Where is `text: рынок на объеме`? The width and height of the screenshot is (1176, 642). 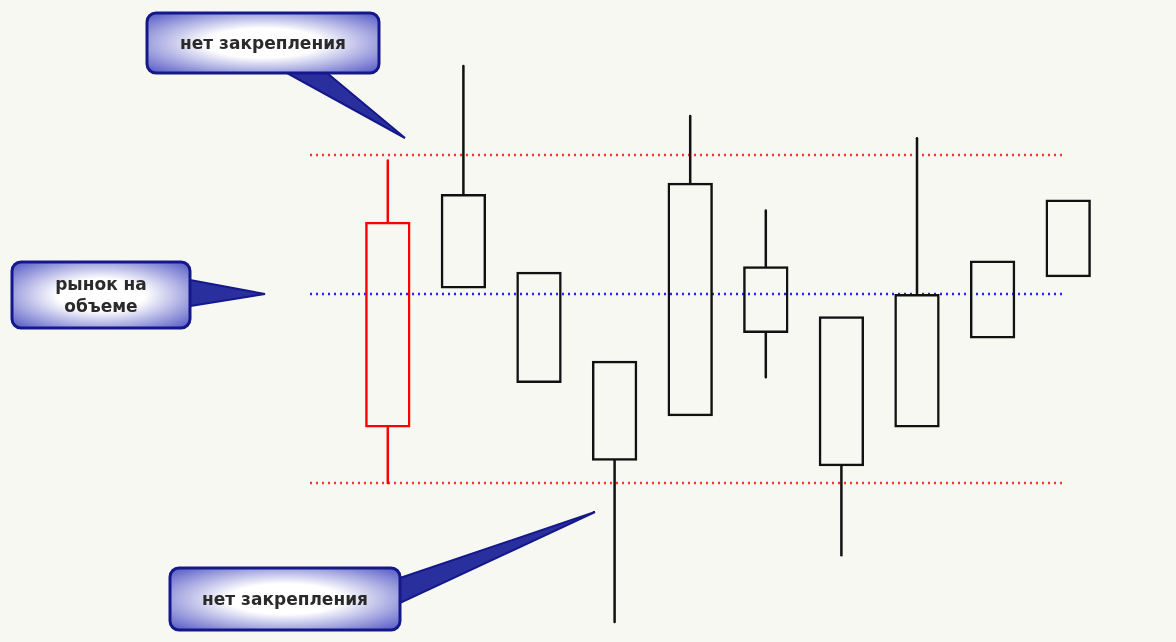
text: рынок на объеме is located at coordinates (101, 294).